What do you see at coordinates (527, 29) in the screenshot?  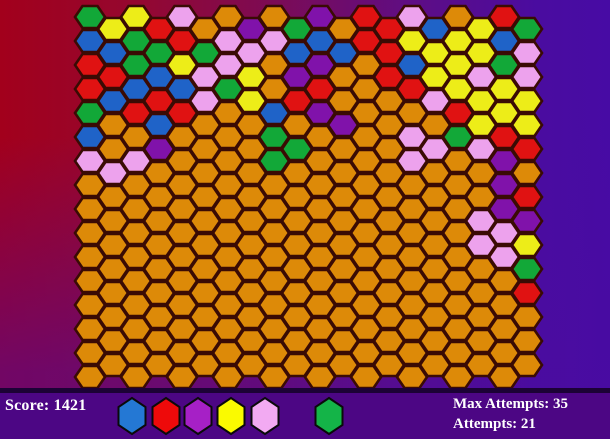 I see `board-hex-c19-r0` at bounding box center [527, 29].